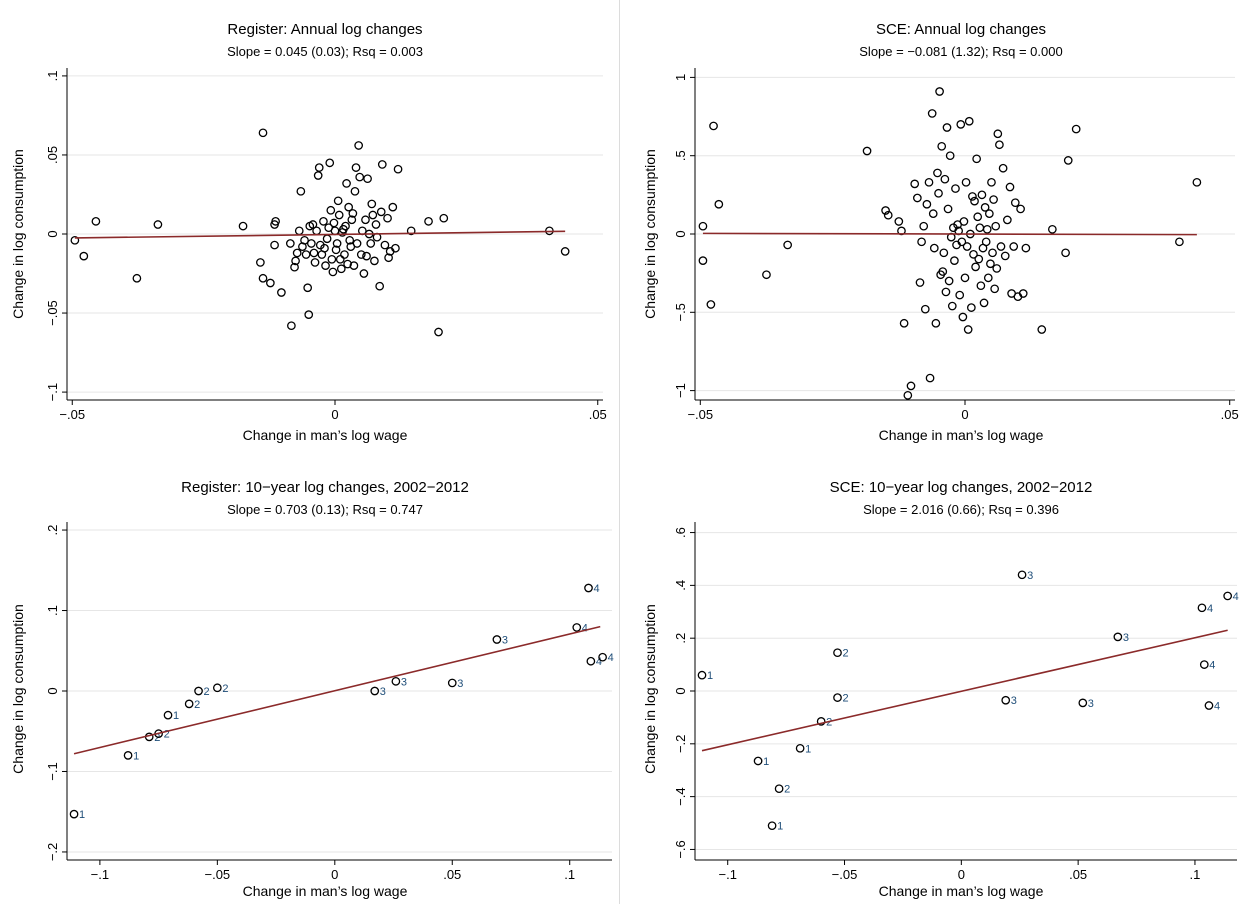  What do you see at coordinates (52, 313) in the screenshot?
I see `y-tick-label: −.05` at bounding box center [52, 313].